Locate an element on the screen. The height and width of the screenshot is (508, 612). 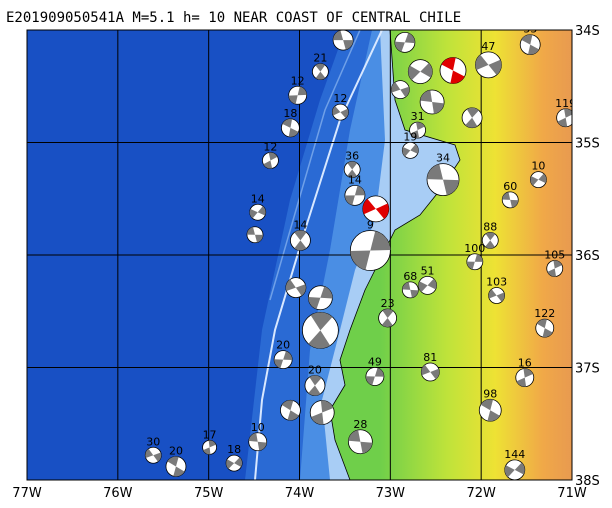
depth-label: 39 is located at coordinates (405, 26).